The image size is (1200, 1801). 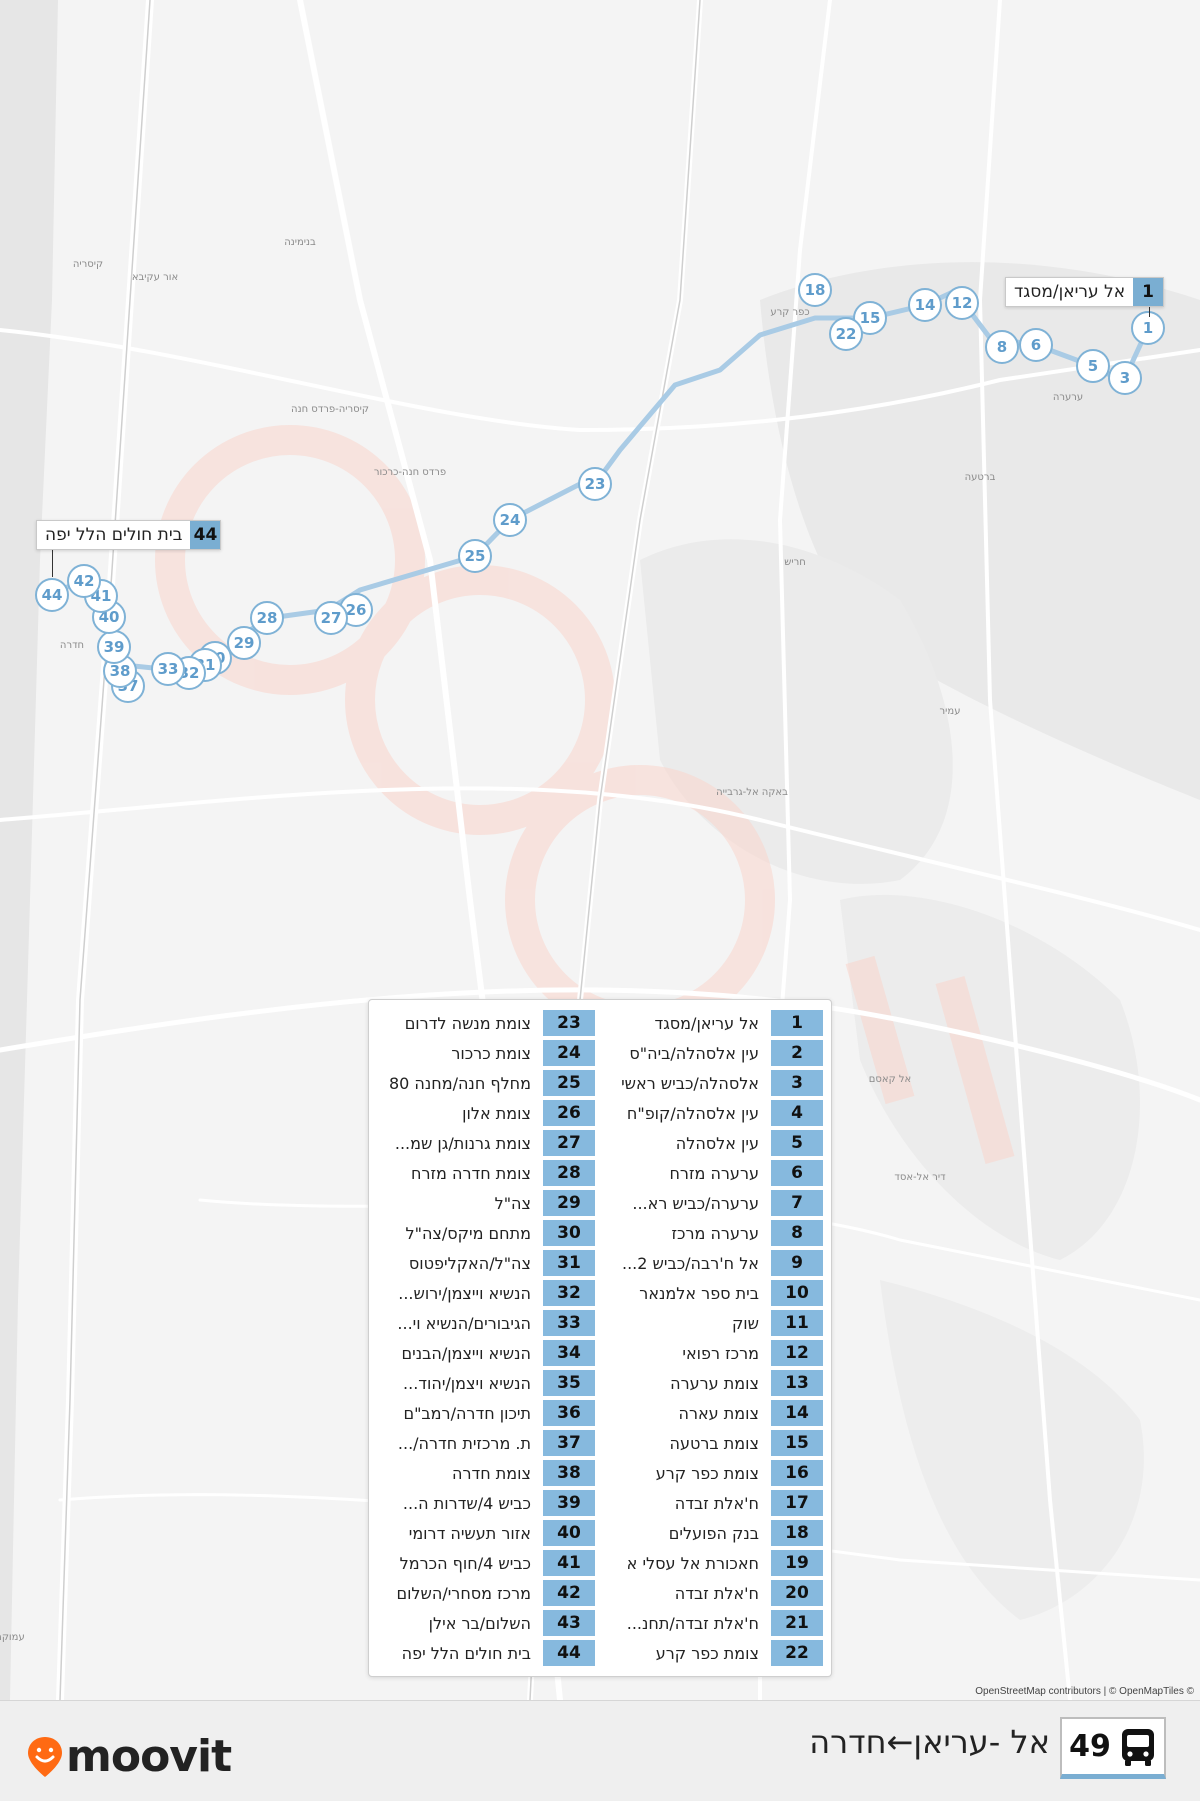 What do you see at coordinates (569, 1083) in the screenshot?
I see `legend-stop-number: 25` at bounding box center [569, 1083].